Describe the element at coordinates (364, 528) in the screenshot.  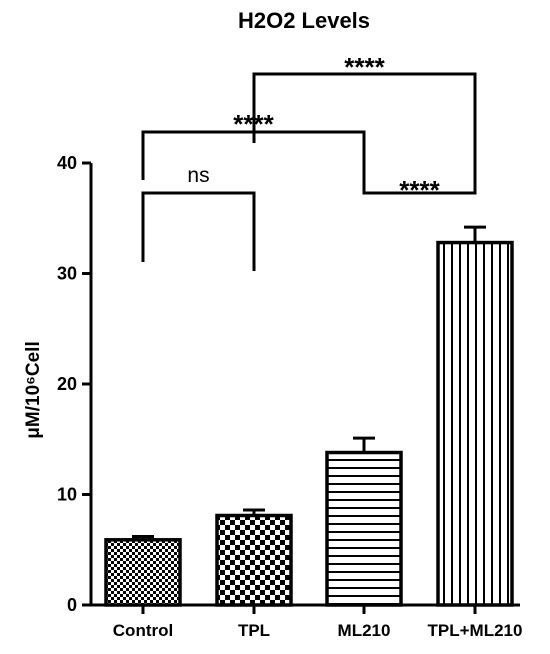
I see `bar-ml210` at that location.